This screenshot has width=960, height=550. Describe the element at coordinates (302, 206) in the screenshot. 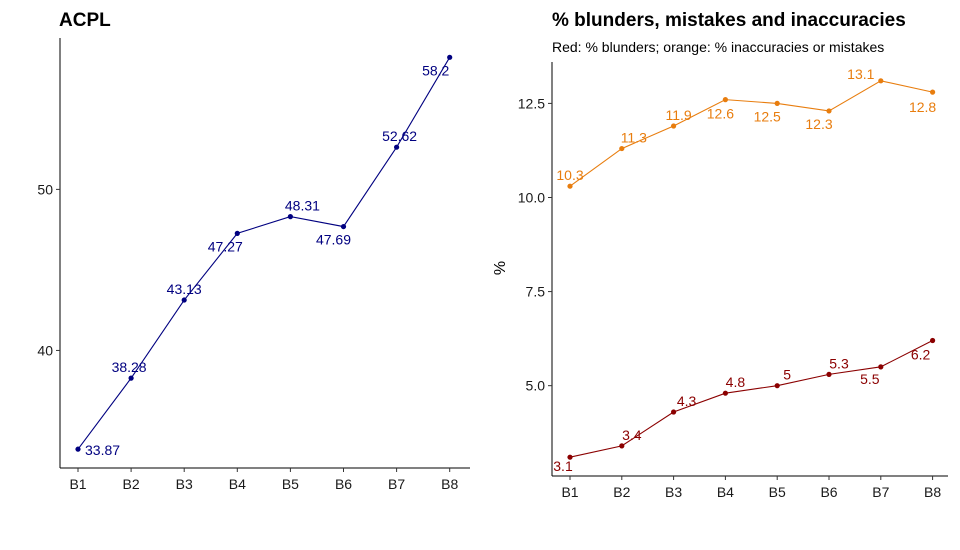

I see `acpl-data-label: 48.31` at that location.